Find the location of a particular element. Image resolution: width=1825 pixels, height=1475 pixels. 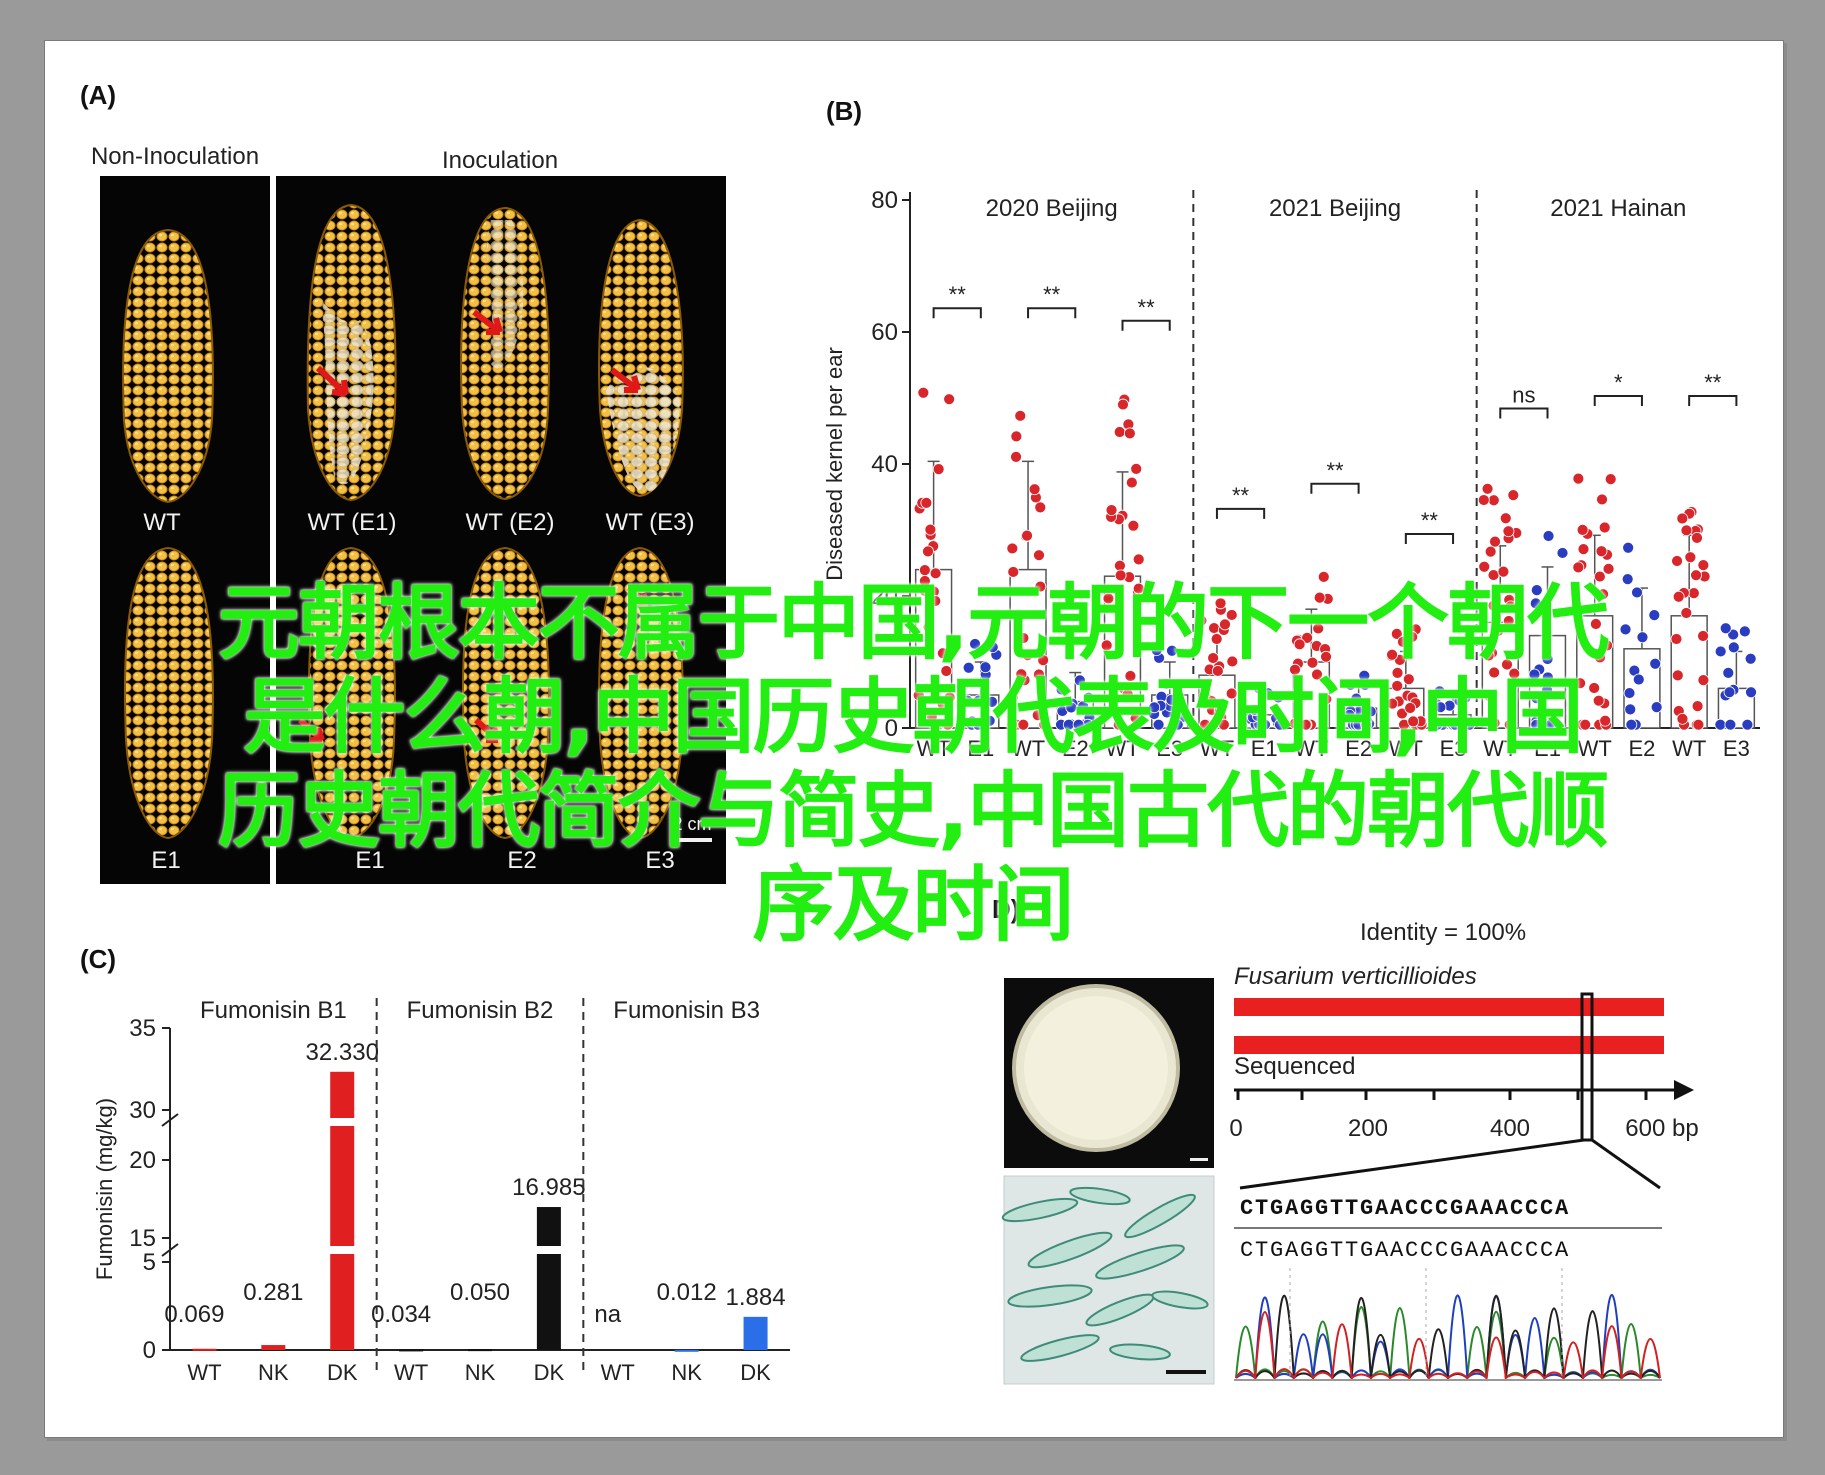

y-tick-label: 60 is located at coordinates (884, 332).